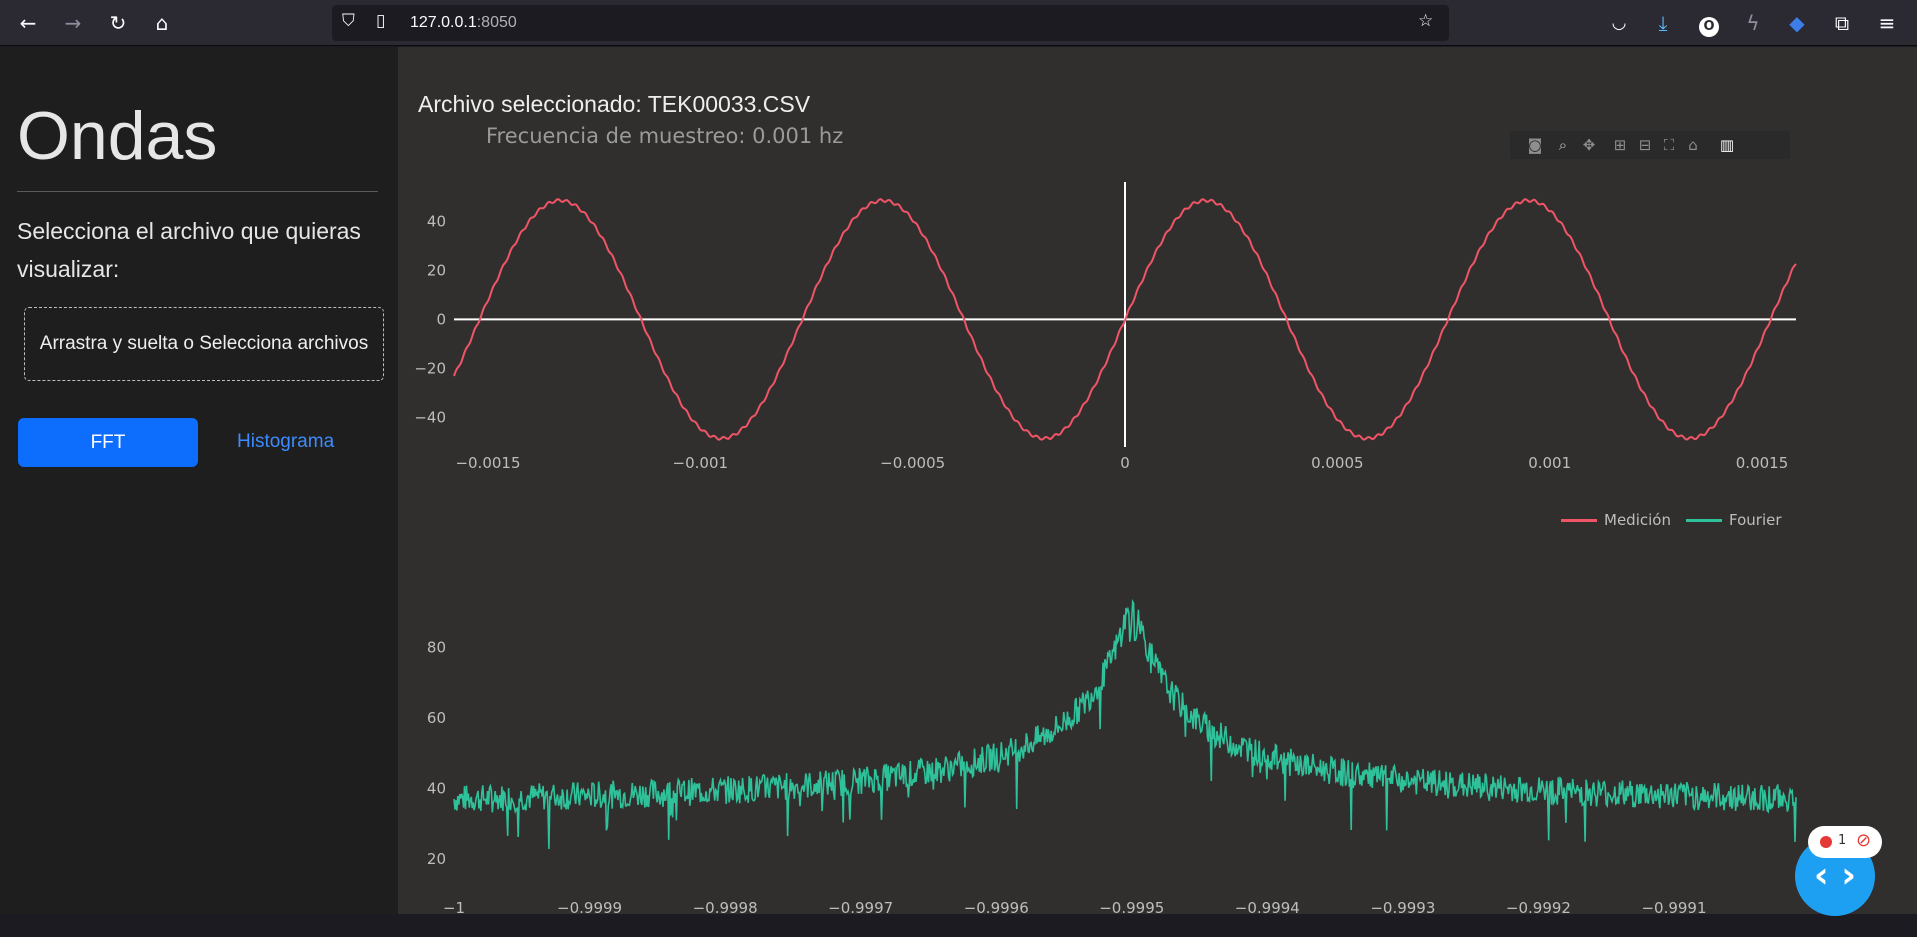 Image resolution: width=1917 pixels, height=937 pixels. Describe the element at coordinates (860, 908) in the screenshot. I see `x-tick-label: −0.9997` at that location.